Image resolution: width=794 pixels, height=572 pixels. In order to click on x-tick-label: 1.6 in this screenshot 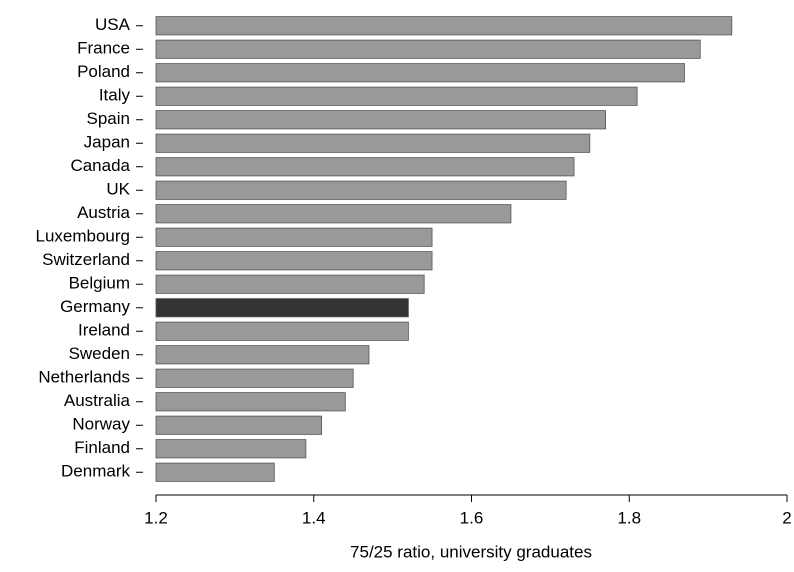, I will do `click(472, 517)`.